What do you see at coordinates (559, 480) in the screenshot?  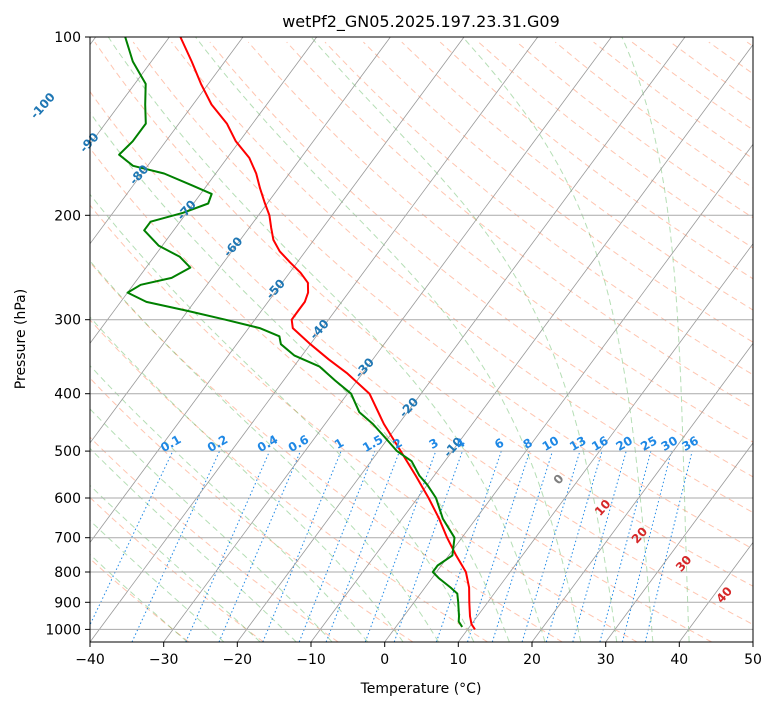 I see `wet-adiabat-label: 0` at bounding box center [559, 480].